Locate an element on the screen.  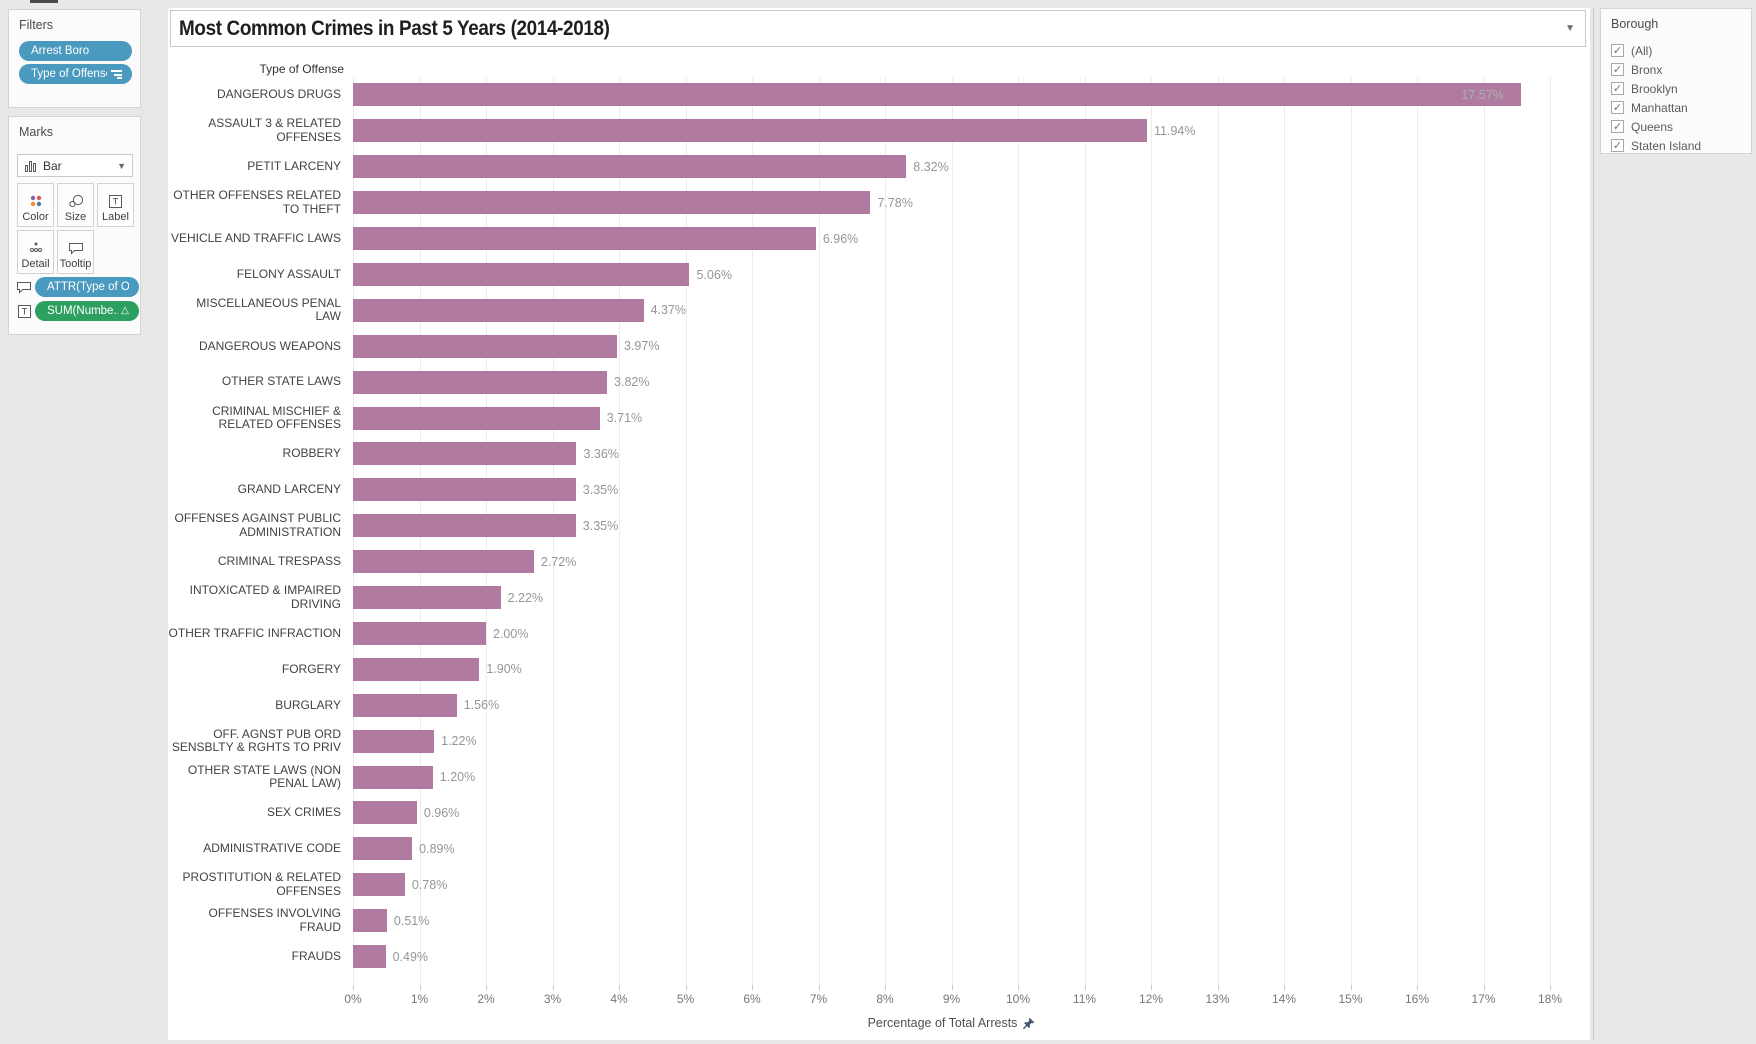
pin-icon is located at coordinates (1028, 1023).